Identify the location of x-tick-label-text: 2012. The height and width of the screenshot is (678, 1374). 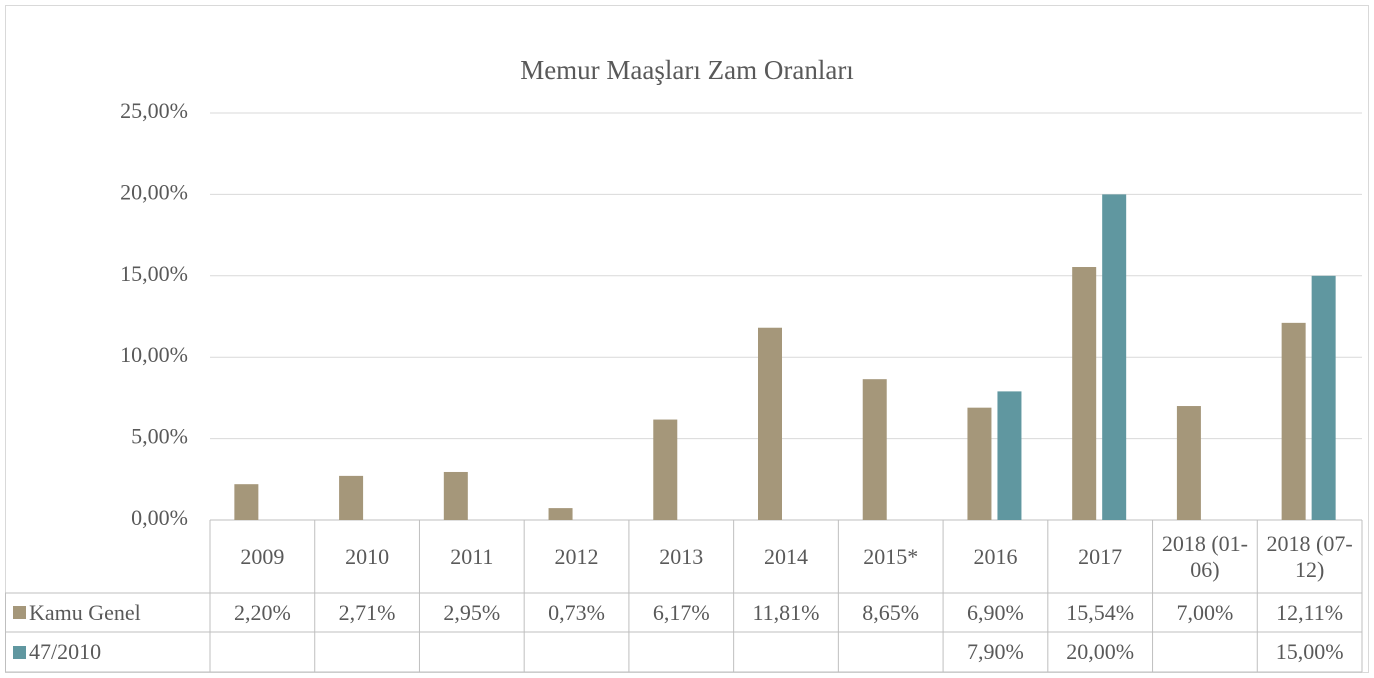
(576, 556).